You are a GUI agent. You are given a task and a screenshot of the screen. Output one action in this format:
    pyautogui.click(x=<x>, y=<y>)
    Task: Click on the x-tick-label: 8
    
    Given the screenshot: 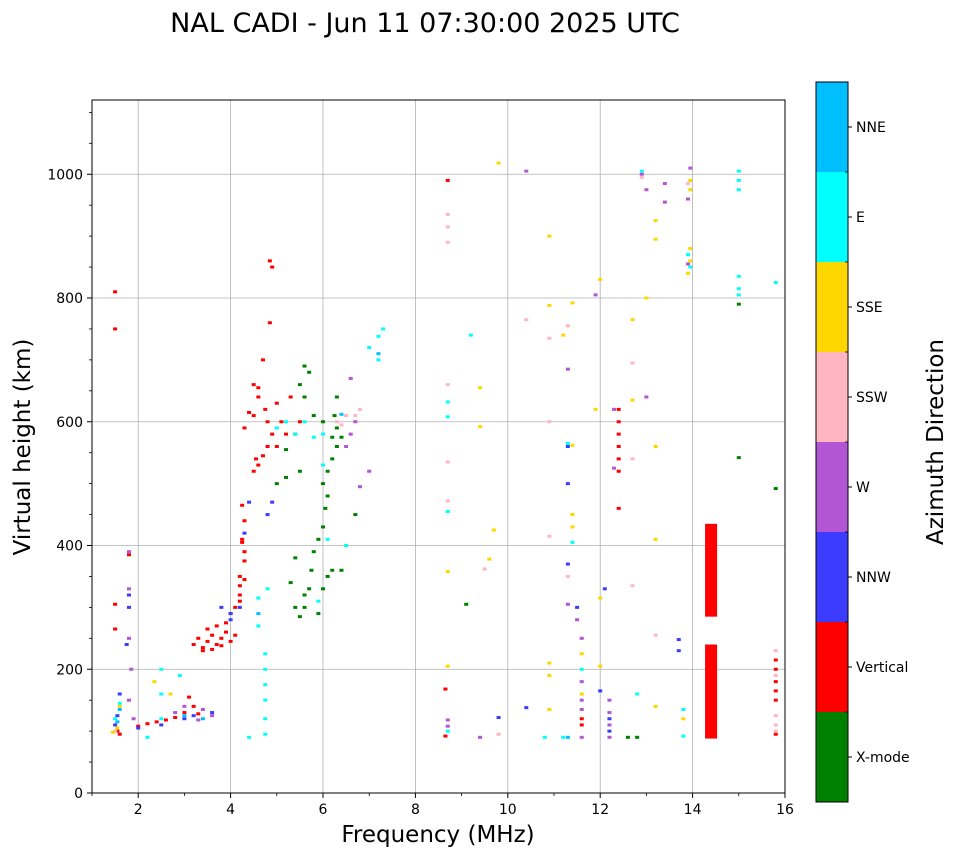 What is the action you would take?
    pyautogui.click(x=415, y=810)
    